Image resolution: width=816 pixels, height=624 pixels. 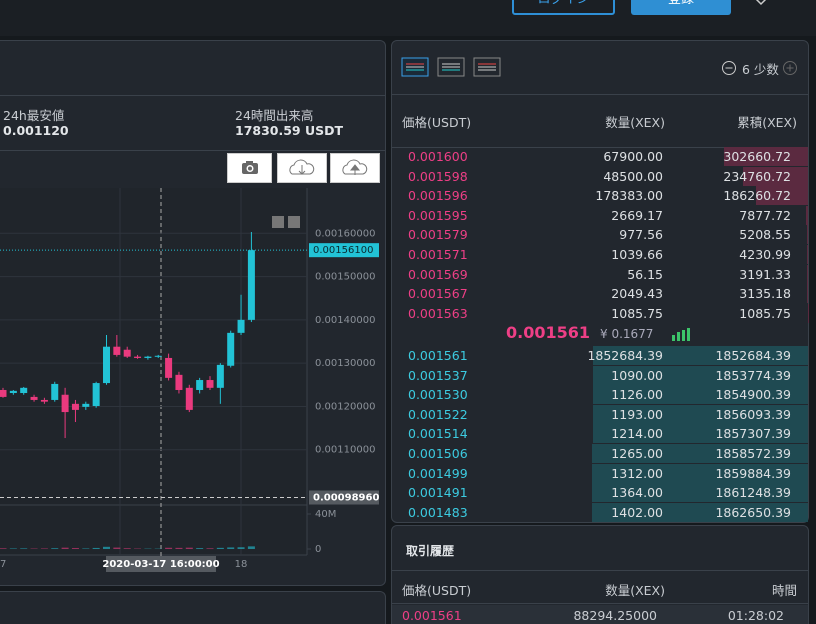 I want to click on bid-row: 0.001522 1193.00 1856093.39, so click(x=600, y=414).